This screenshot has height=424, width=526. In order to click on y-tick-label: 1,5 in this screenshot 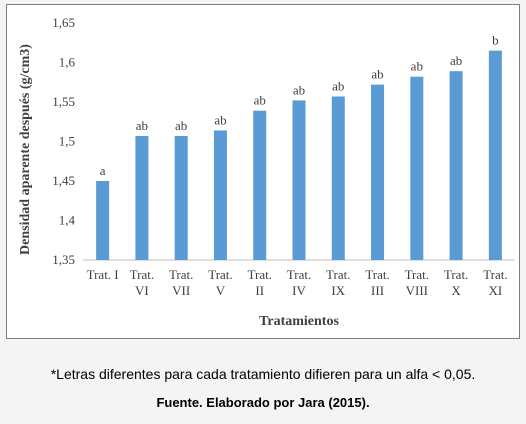, I will do `click(67, 141)`.